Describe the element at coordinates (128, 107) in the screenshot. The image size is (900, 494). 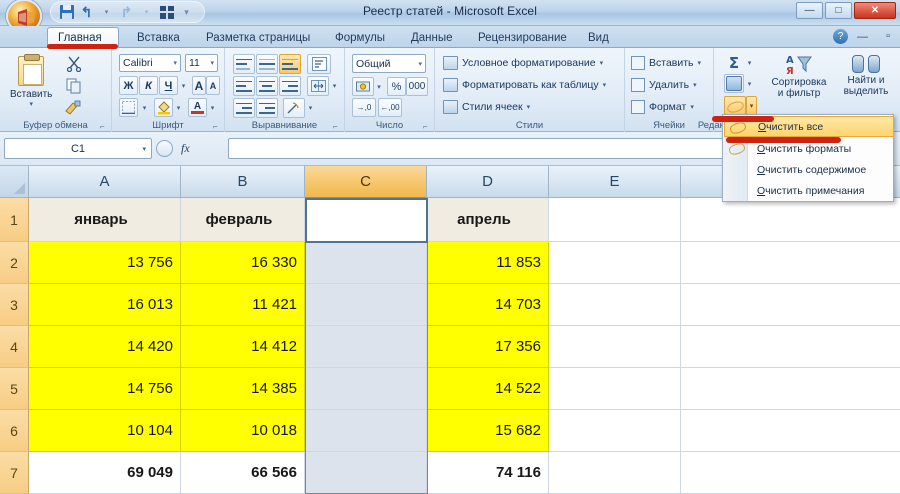
I see `borders-button` at that location.